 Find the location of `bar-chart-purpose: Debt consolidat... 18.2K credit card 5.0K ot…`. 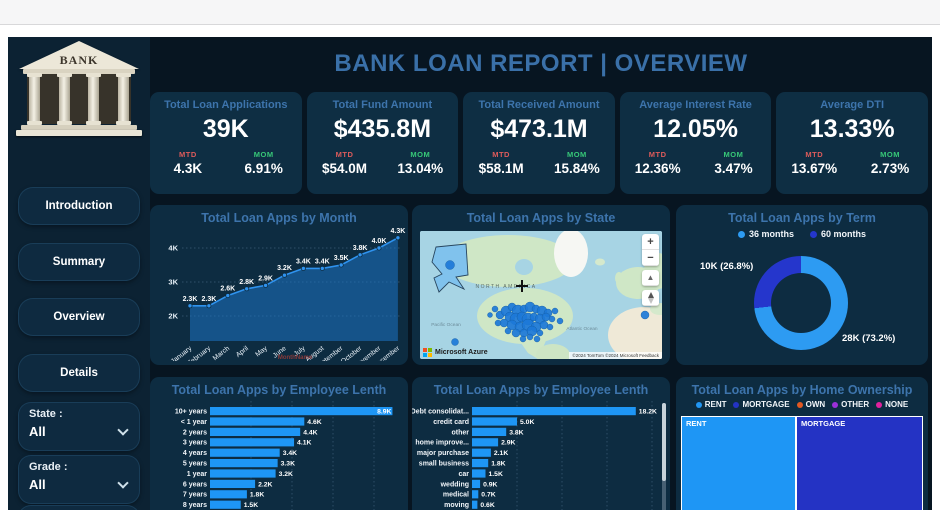

bar-chart-purpose: Debt consolidat... 18.2K credit card 5.0K ot… is located at coordinates (536, 453).